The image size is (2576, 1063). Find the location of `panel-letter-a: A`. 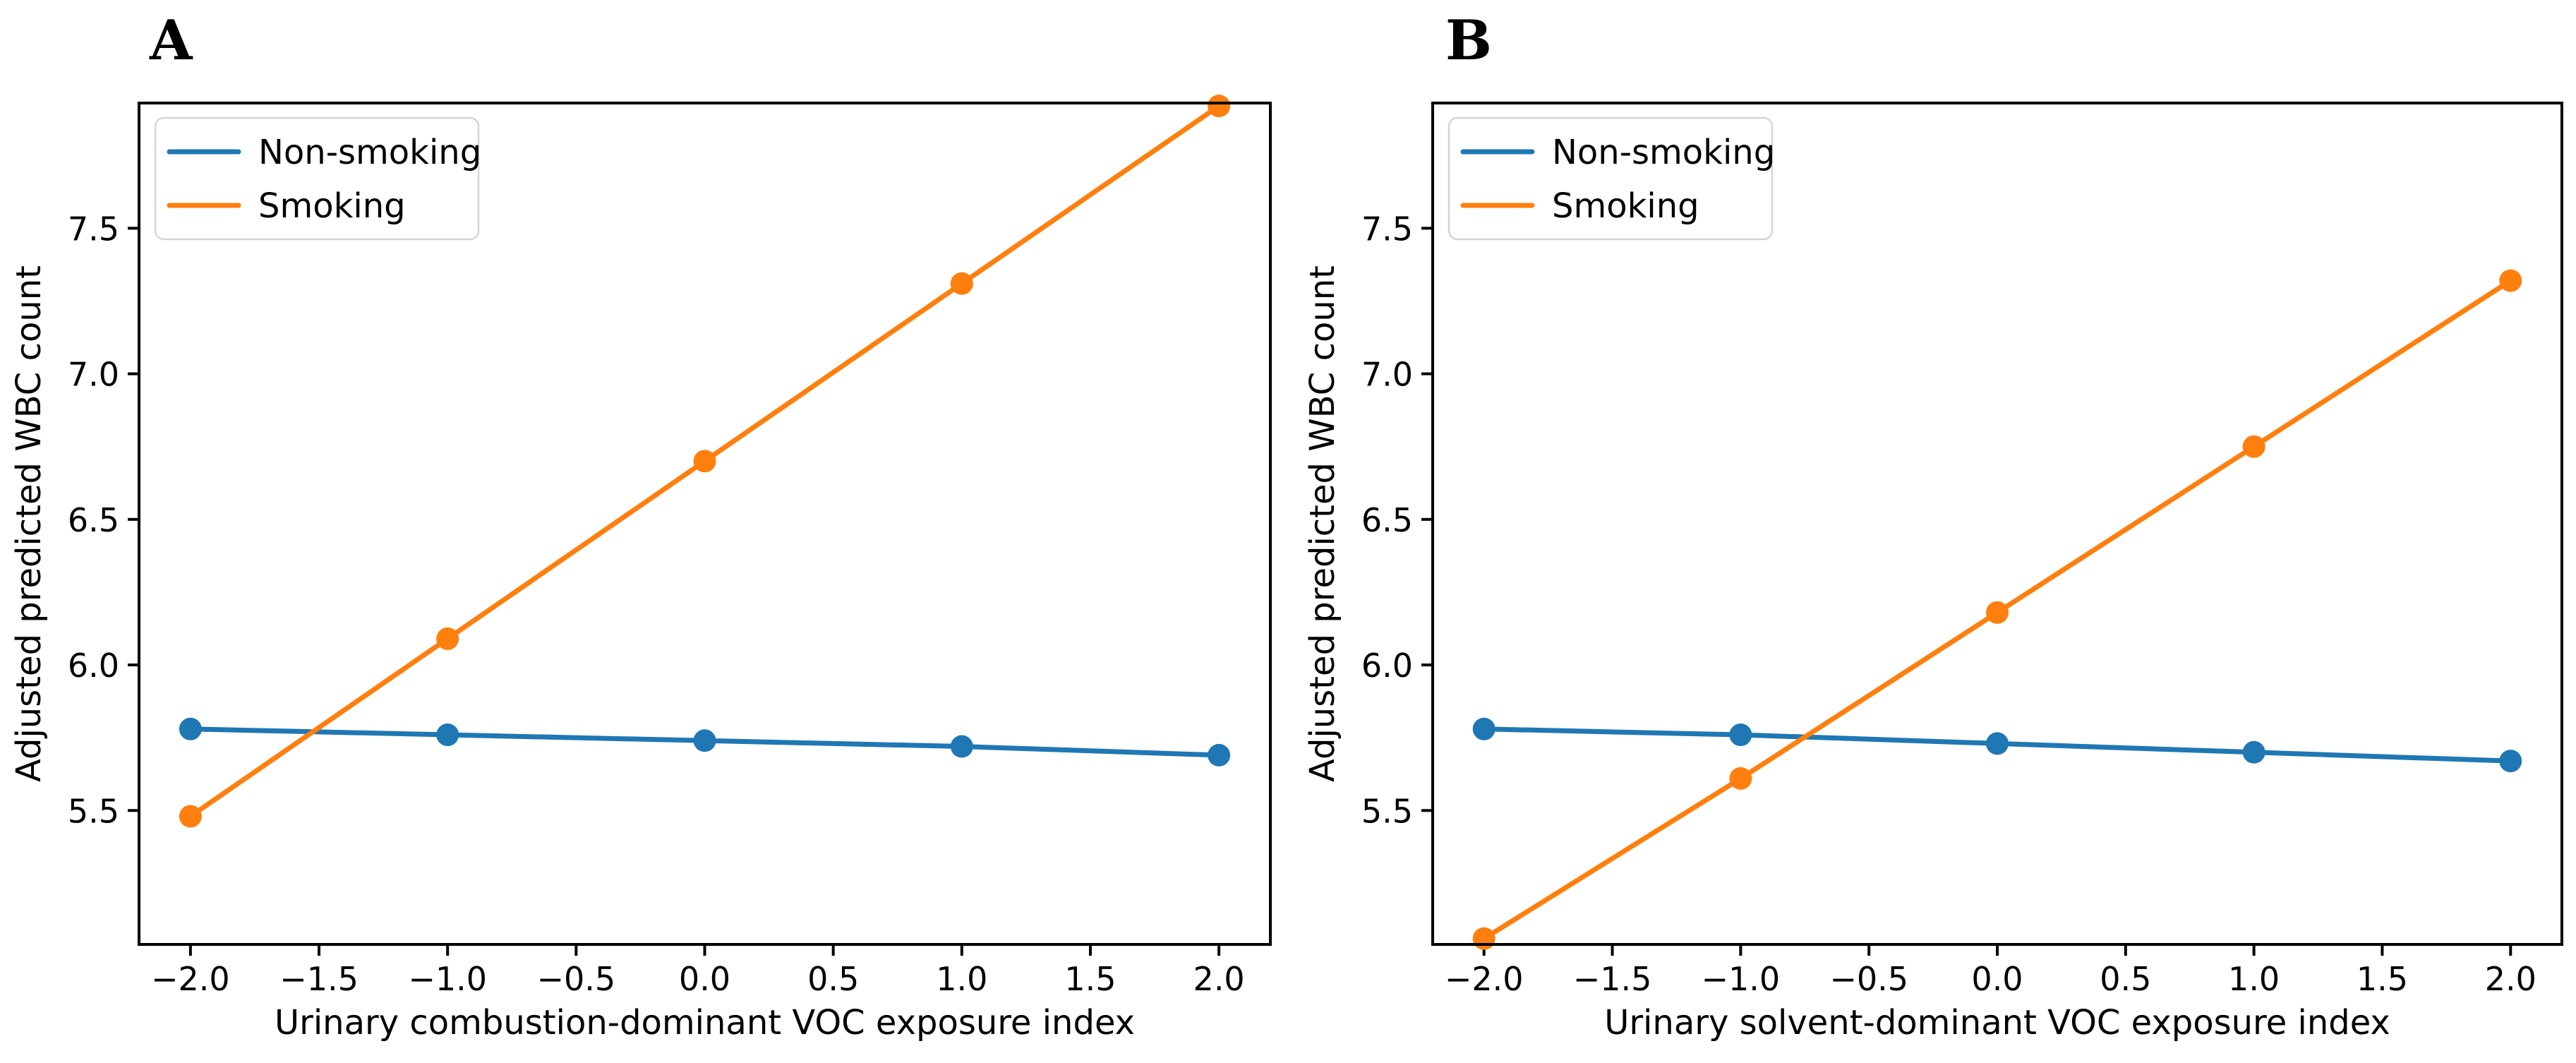

panel-letter-a: A is located at coordinates (171, 41).